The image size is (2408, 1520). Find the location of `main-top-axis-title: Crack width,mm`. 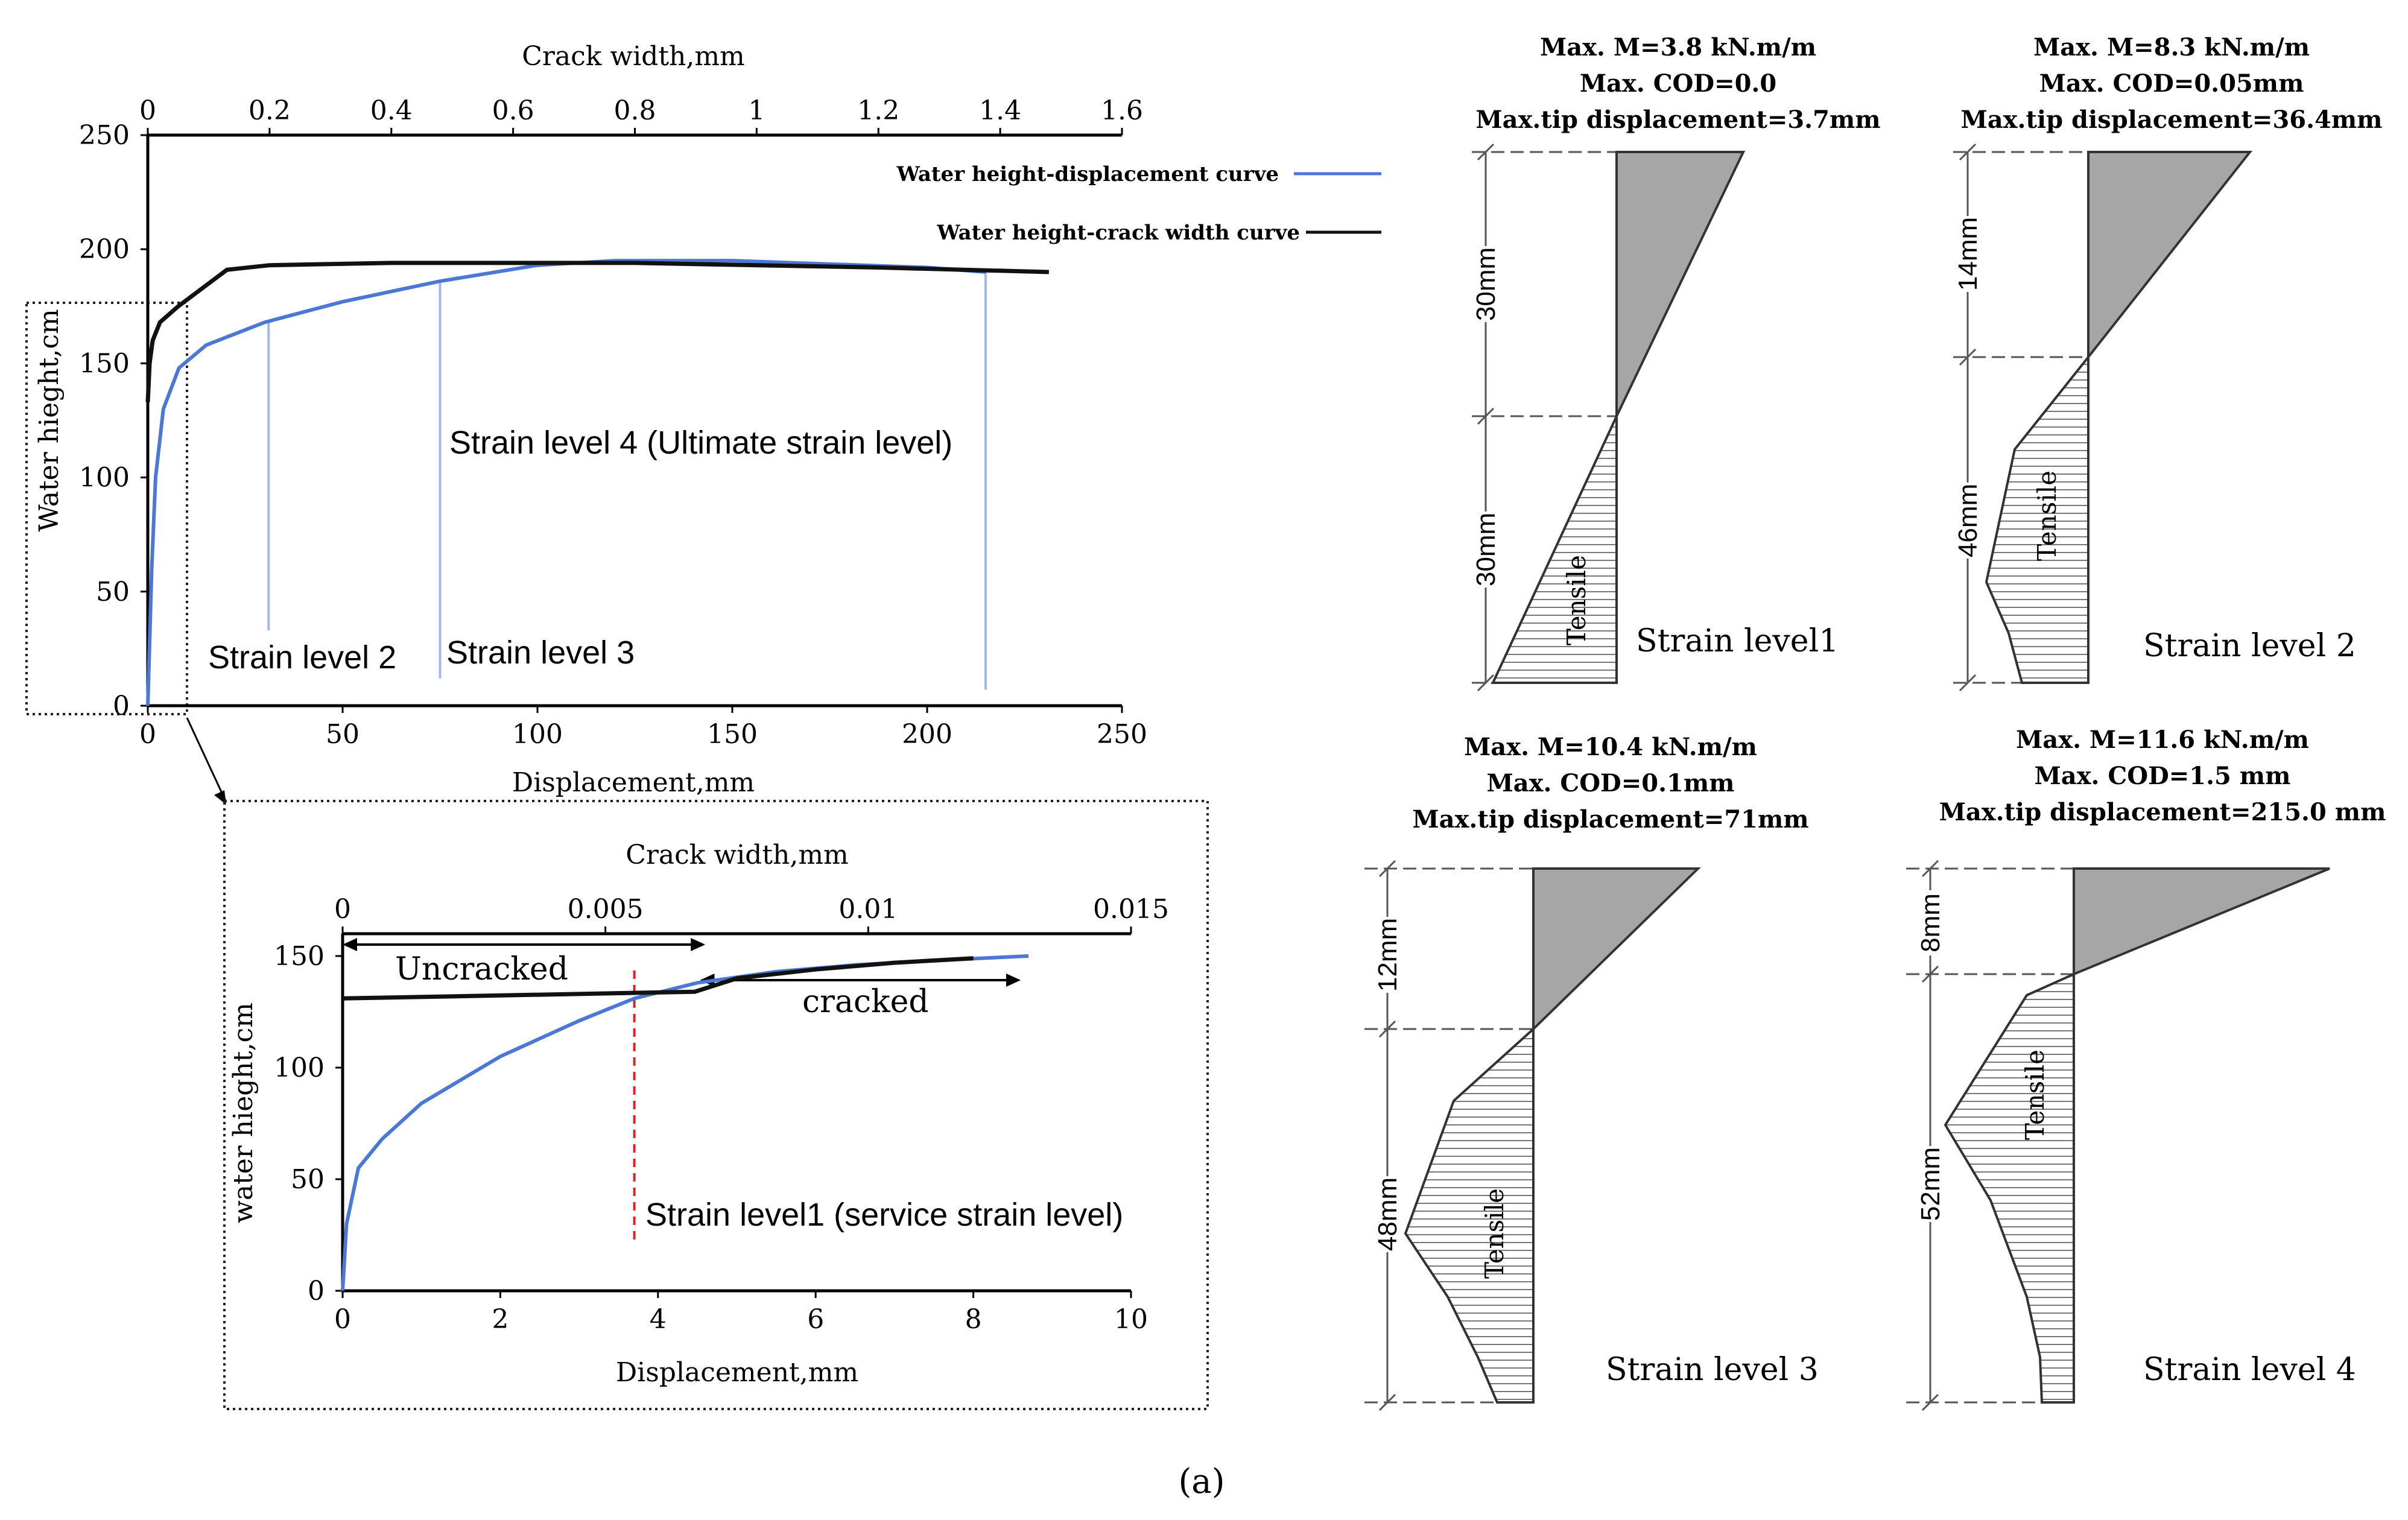

main-top-axis-title: Crack width,mm is located at coordinates (634, 56).